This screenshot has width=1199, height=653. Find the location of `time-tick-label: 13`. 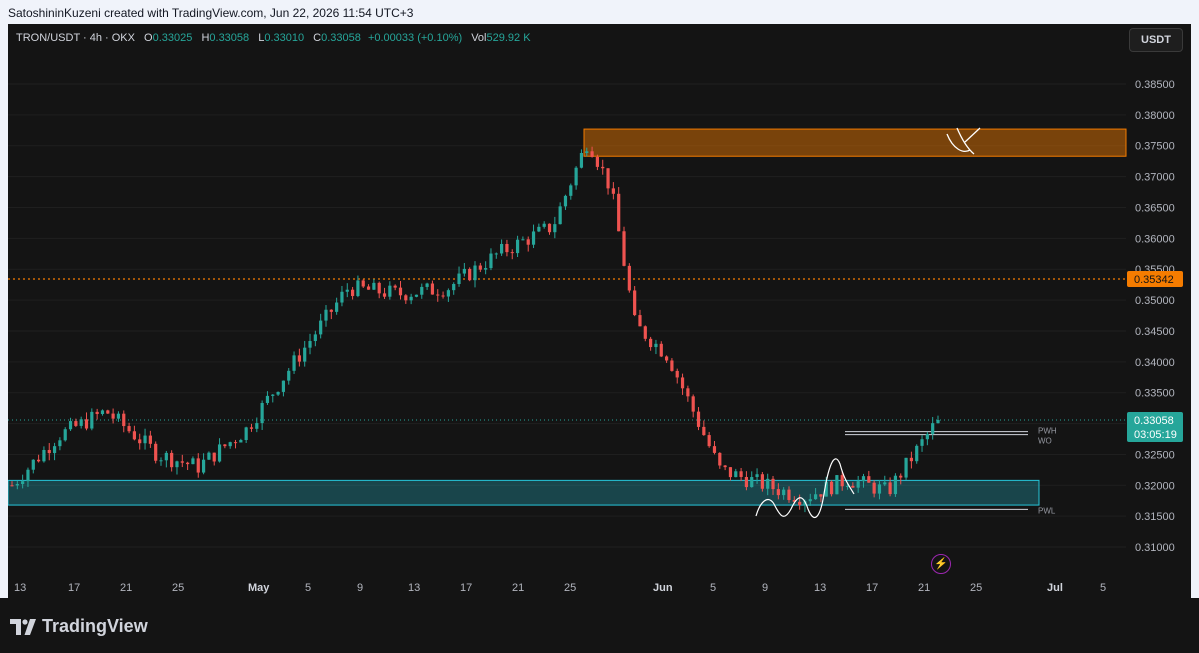

time-tick-label: 13 is located at coordinates (820, 588).